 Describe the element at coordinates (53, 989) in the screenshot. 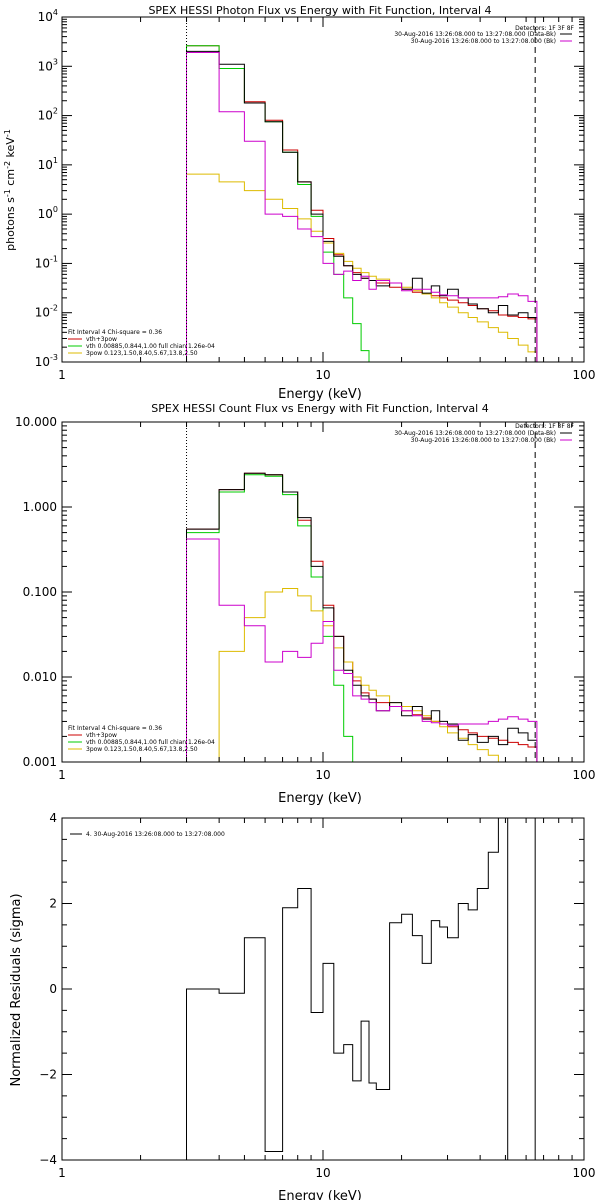

I see `residuals-y-tick-label: 0` at that location.